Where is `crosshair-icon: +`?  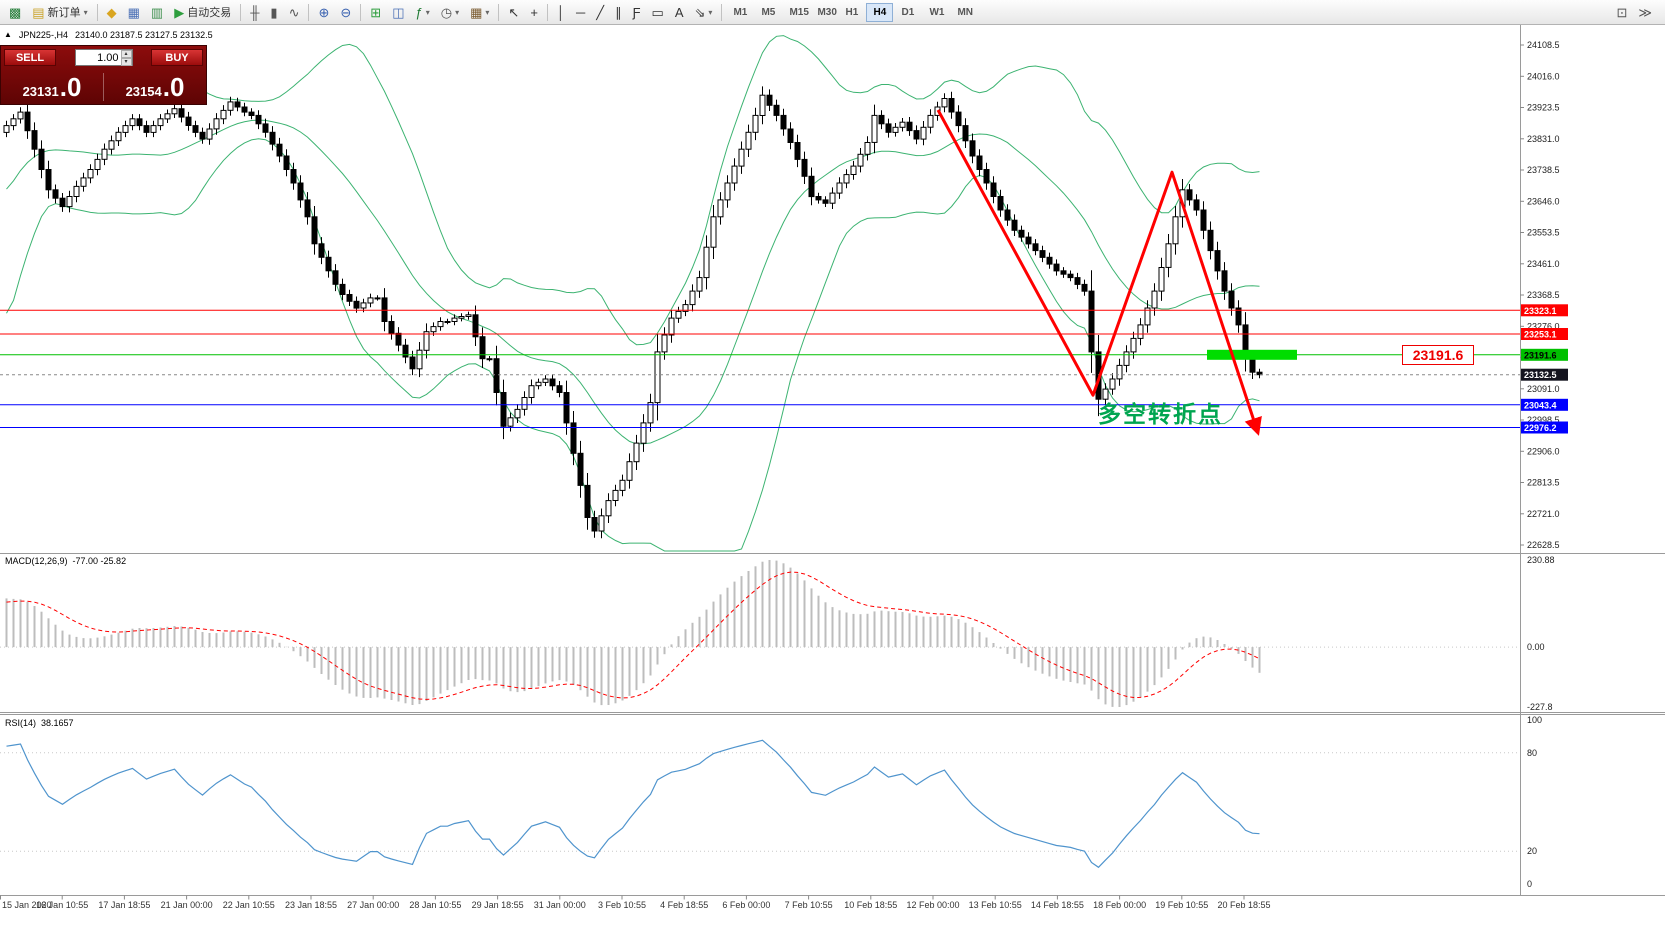
crosshair-icon: + is located at coordinates (534, 12).